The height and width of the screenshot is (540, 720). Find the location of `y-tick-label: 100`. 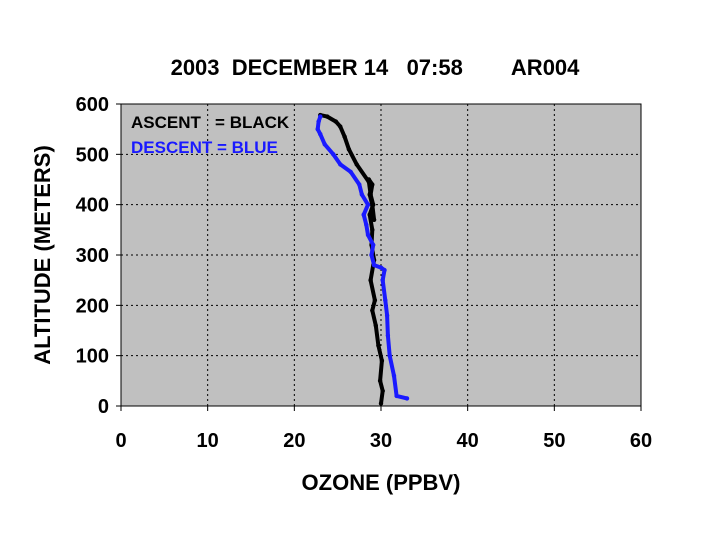

y-tick-label: 100 is located at coordinates (92, 357).